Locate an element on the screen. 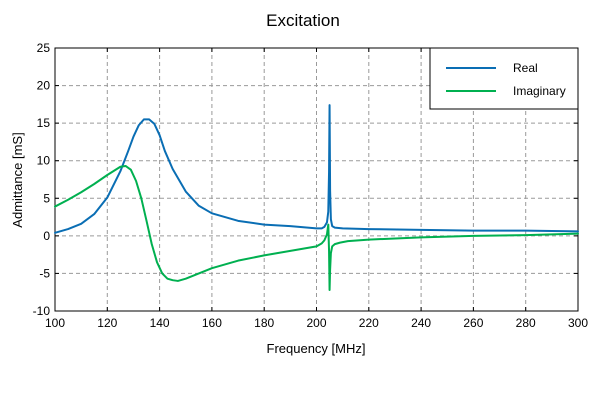 The image size is (610, 405). y-tick-label: 10 is located at coordinates (44, 161).